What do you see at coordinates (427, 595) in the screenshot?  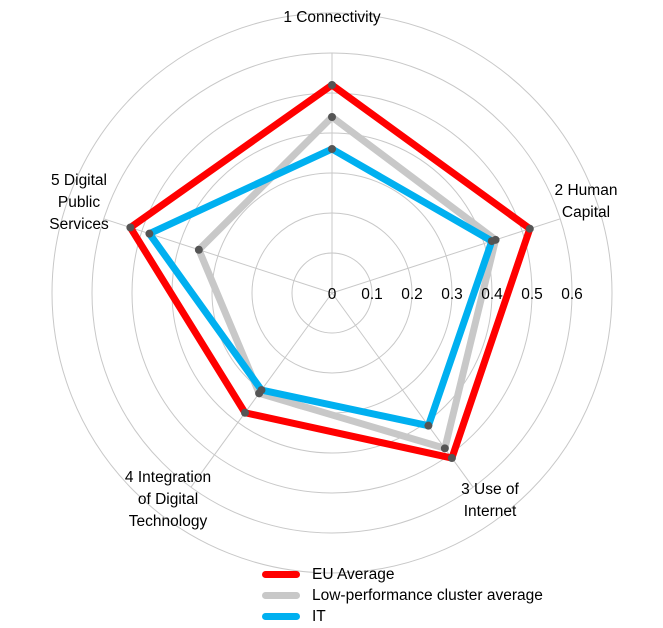 I see `legend-label: Low-performance cluster average` at bounding box center [427, 595].